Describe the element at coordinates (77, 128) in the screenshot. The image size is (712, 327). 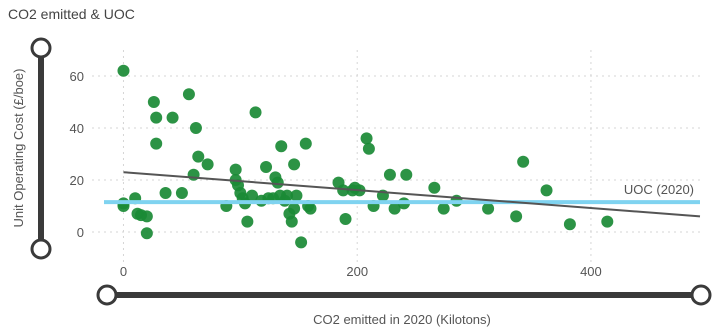
I see `y-tick-label: 40` at that location.